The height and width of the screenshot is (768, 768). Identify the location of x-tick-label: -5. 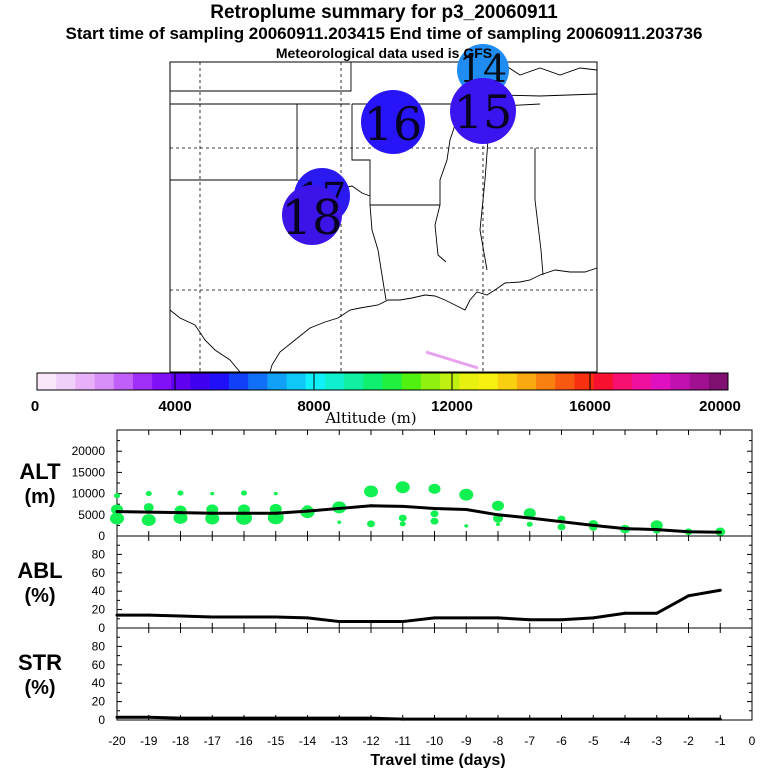
(593, 741).